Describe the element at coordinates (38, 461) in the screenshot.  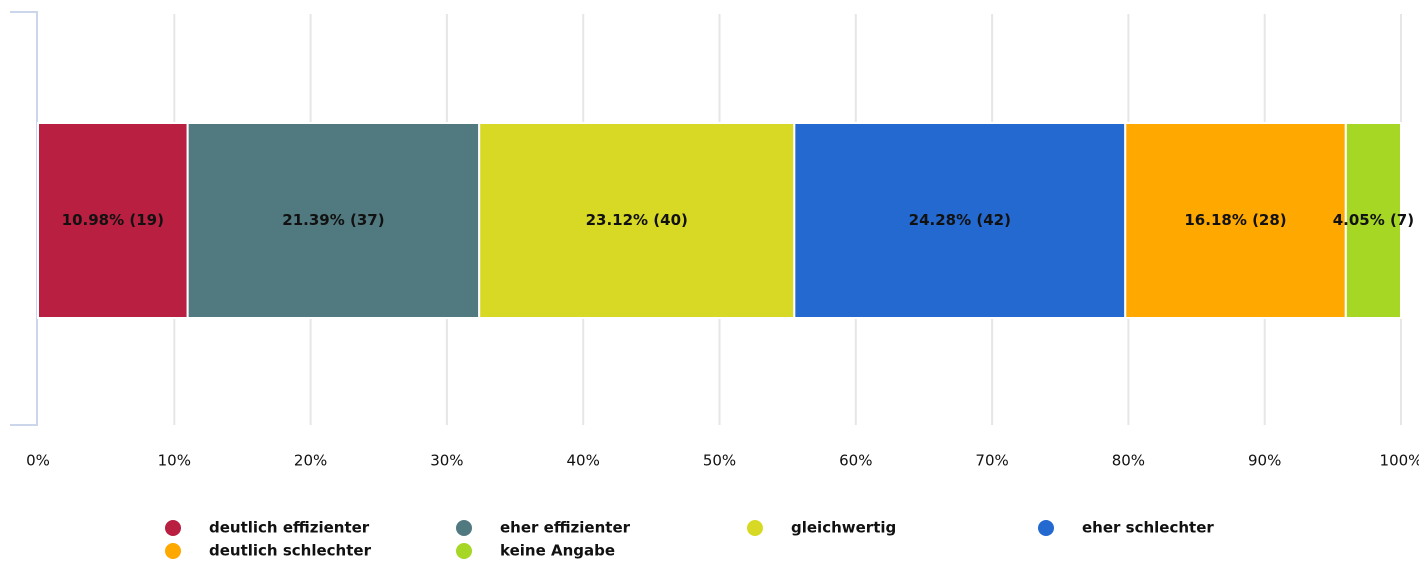
I see `x-tick-label: 0%` at that location.